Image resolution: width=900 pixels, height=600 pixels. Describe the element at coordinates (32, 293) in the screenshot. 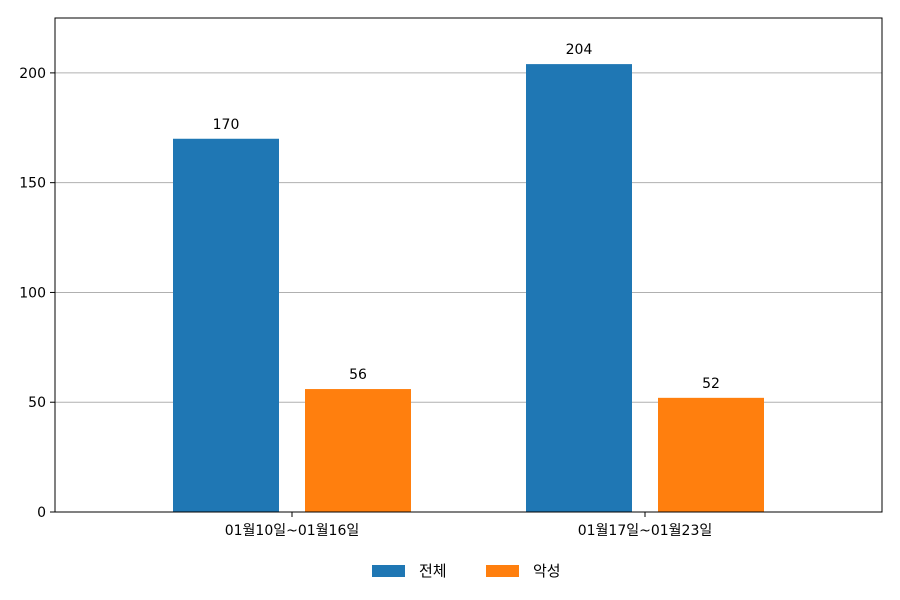

I see `y-tick-label: 100` at that location.